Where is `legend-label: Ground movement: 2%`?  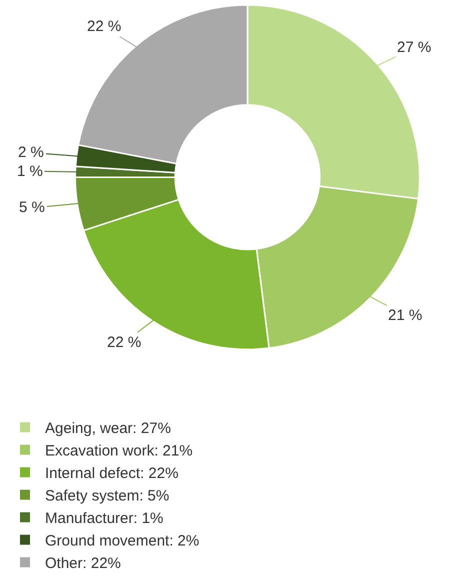
legend-label: Ground movement: 2% is located at coordinates (122, 541).